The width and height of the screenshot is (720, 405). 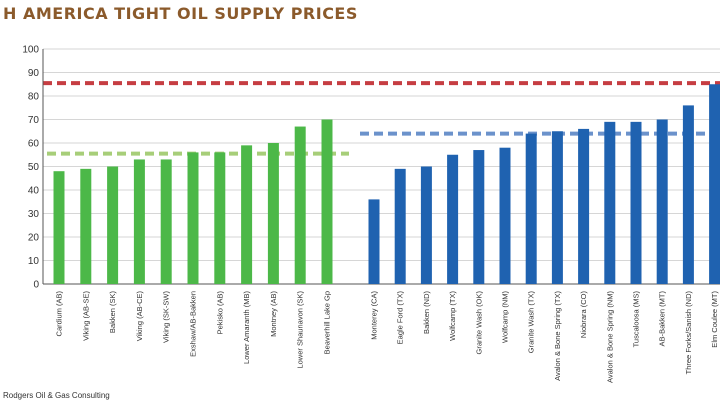 What do you see at coordinates (219, 313) in the screenshot?
I see `category-label: Pekisko (AB)` at bounding box center [219, 313].